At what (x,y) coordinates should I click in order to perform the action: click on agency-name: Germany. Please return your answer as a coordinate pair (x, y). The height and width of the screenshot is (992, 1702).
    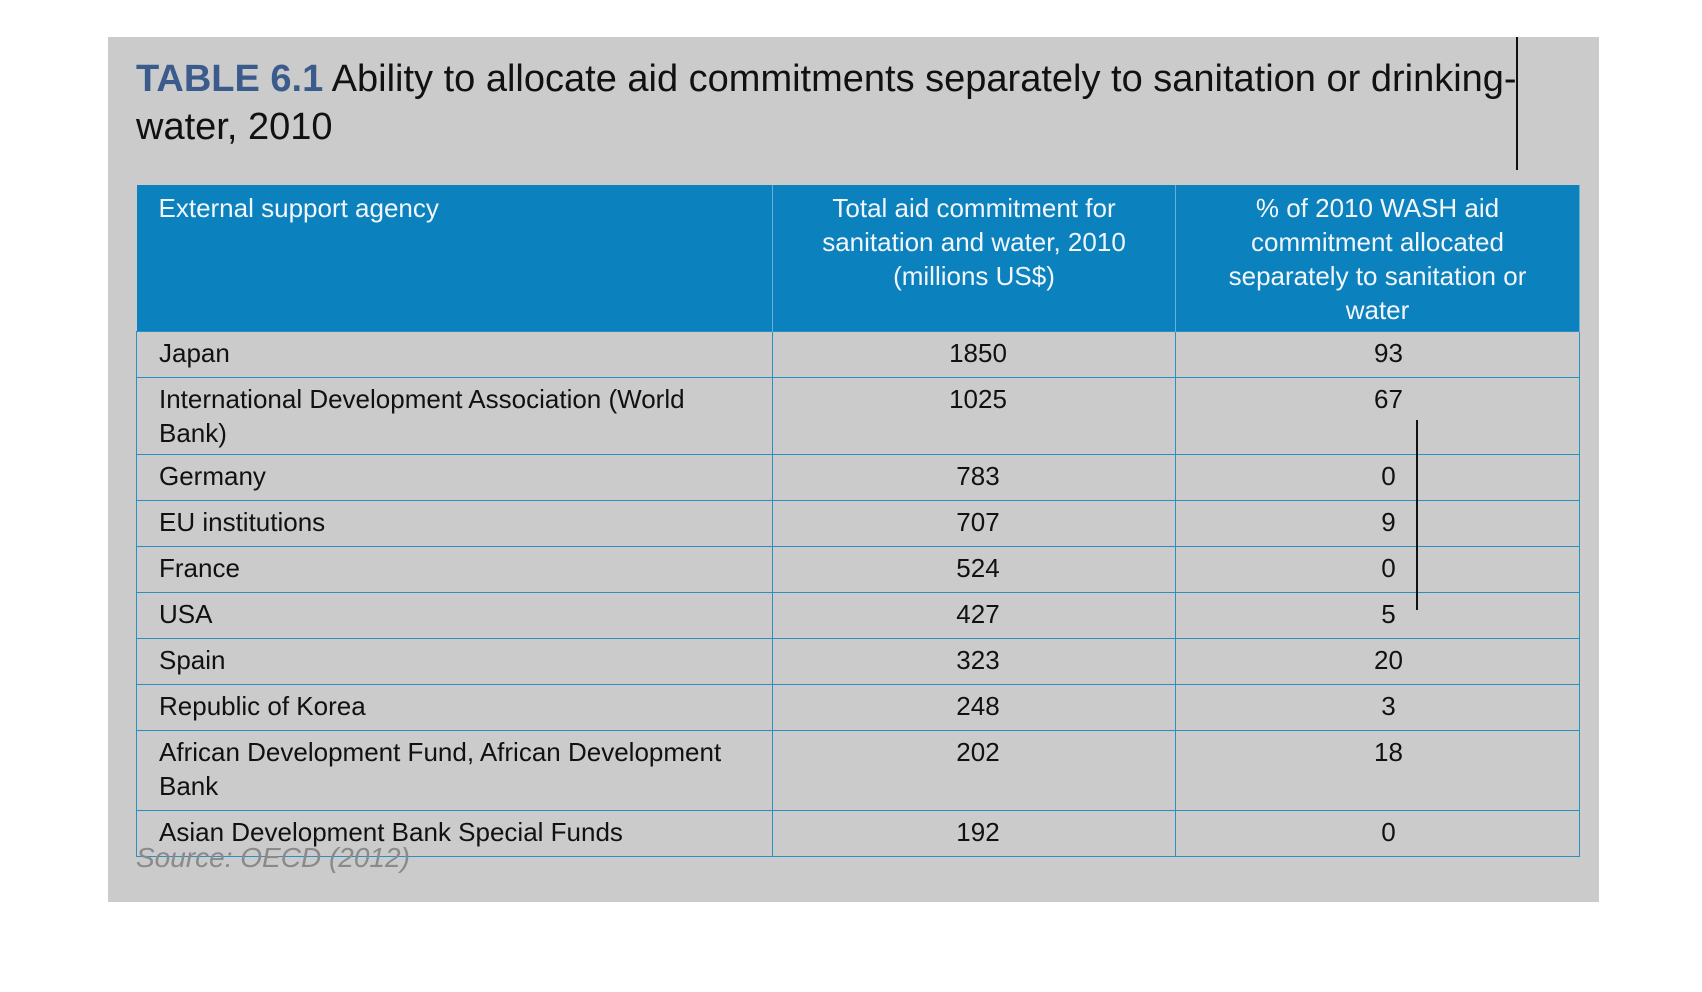
    Looking at the image, I should click on (454, 477).